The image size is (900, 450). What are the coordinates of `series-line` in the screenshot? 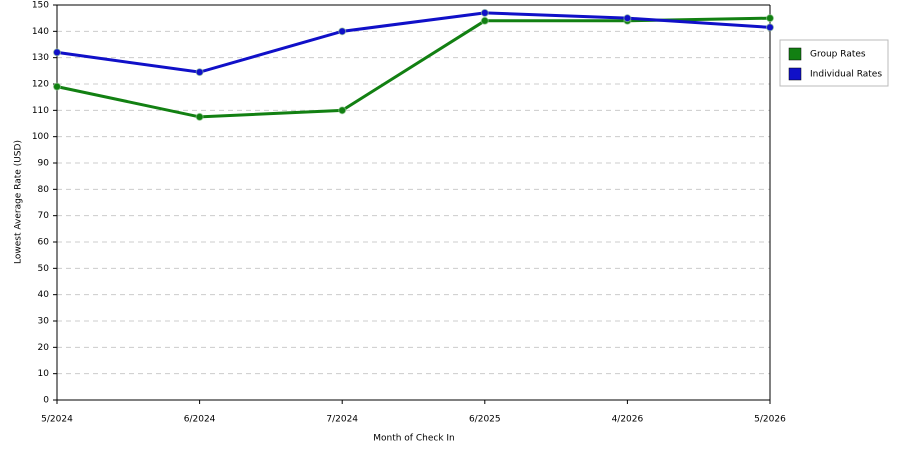 It's located at (413, 42).